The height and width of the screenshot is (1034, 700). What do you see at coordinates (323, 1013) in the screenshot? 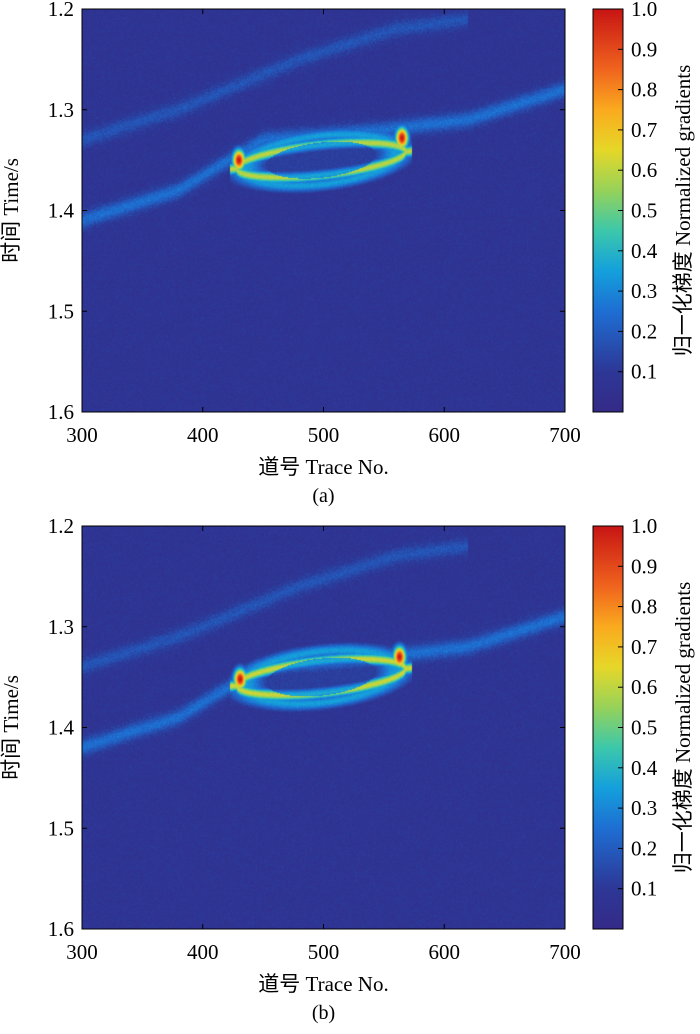
I see `panel-caption: (b)` at bounding box center [323, 1013].